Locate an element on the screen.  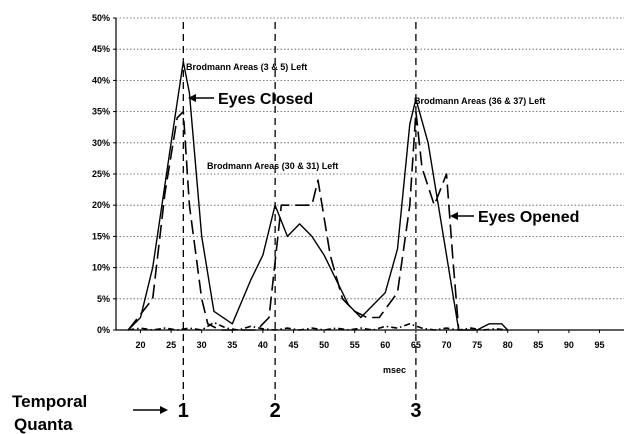
x-tick-label: 25 is located at coordinates (171, 345).